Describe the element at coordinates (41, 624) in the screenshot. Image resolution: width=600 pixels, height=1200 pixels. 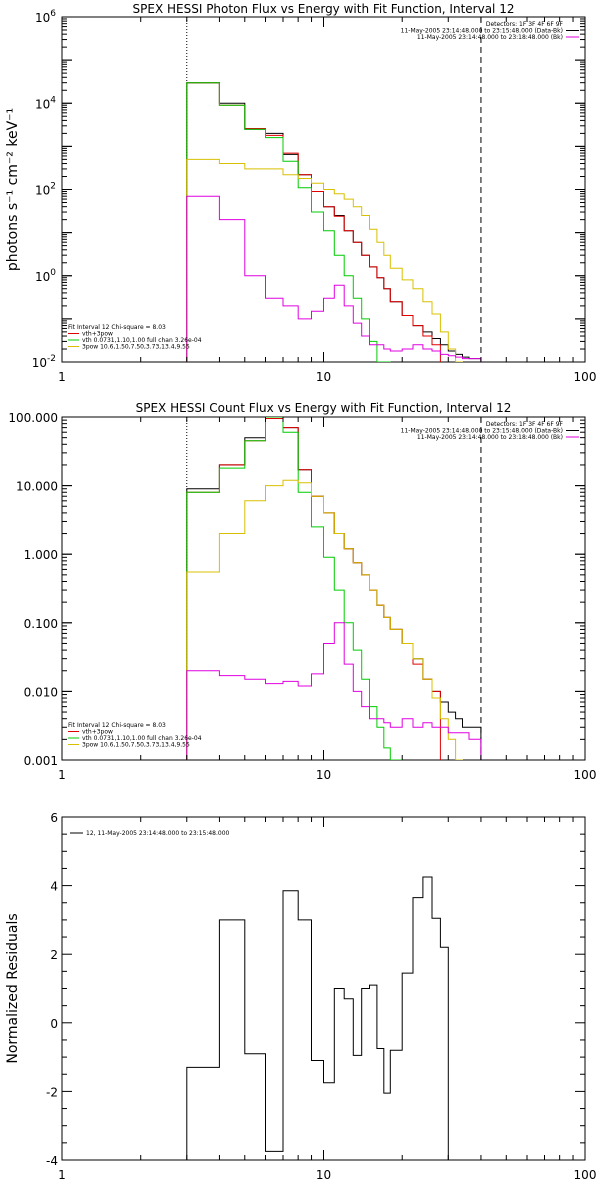
I see `y-tick-label: 0.100` at that location.